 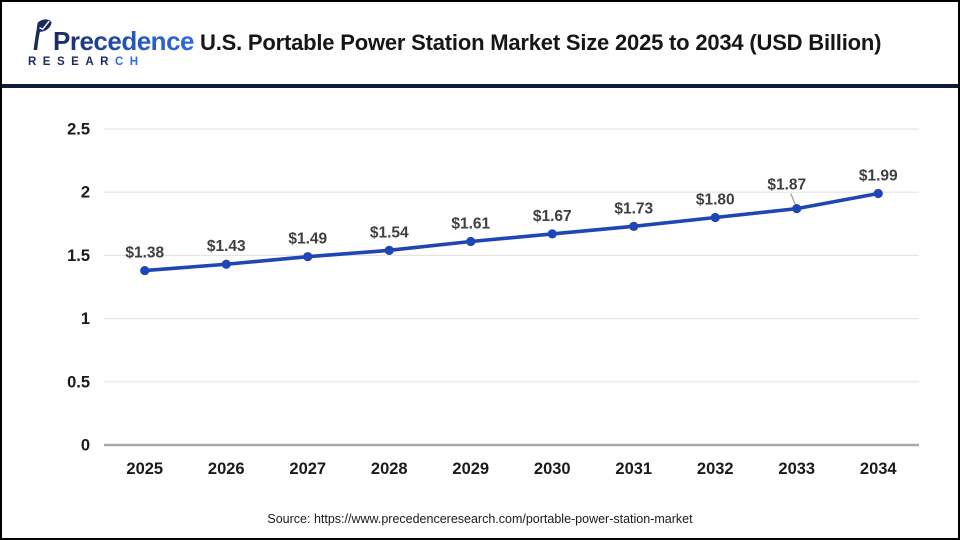 I want to click on label-leader-line, so click(x=793, y=199).